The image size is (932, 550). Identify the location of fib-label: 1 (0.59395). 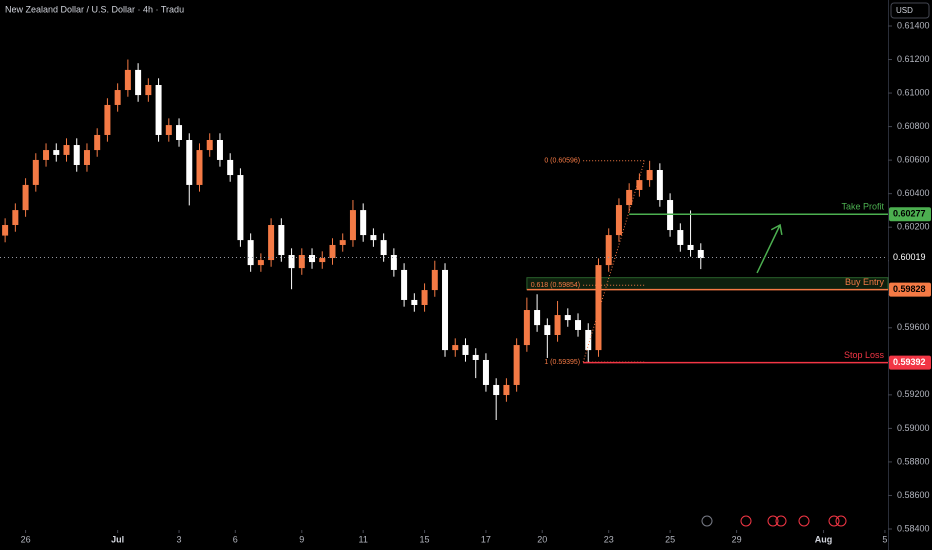
(562, 362).